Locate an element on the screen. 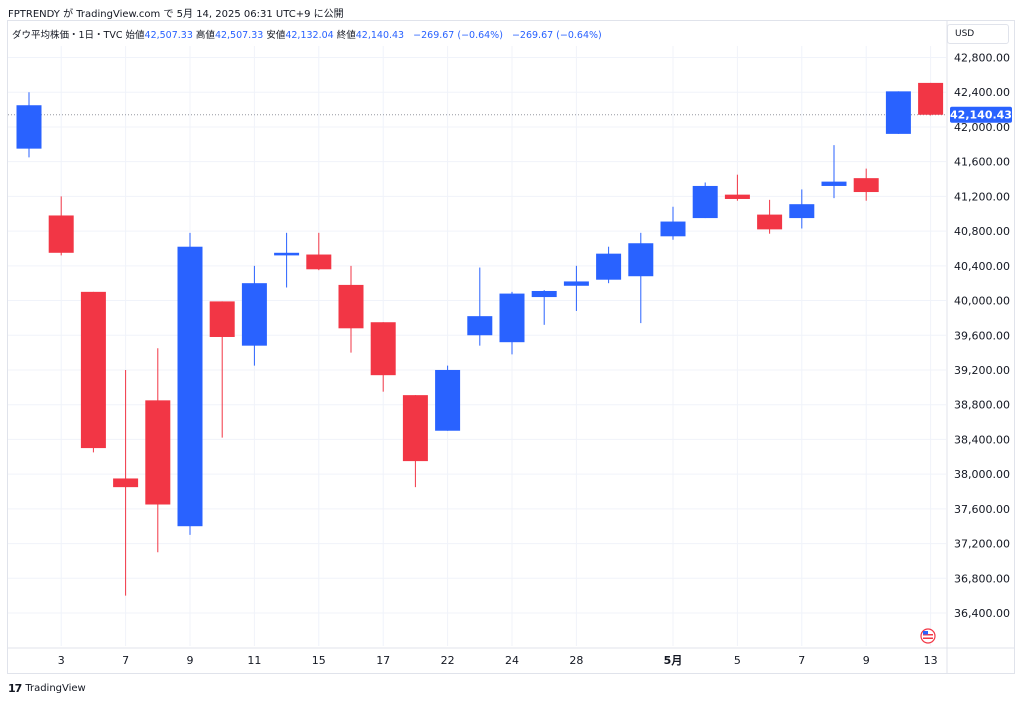  close-label: 終値 is located at coordinates (346, 35).